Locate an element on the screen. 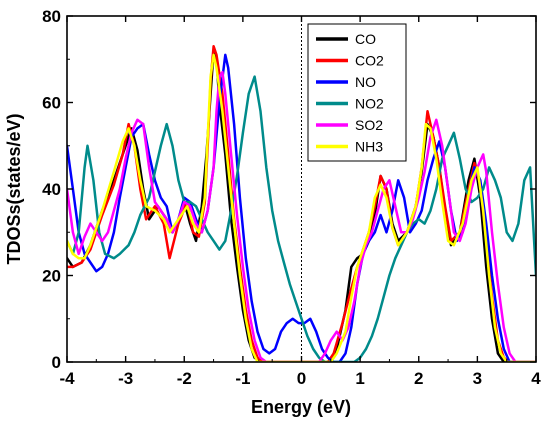 This screenshot has height=425, width=550. x-tick-label: 3 is located at coordinates (477, 378).